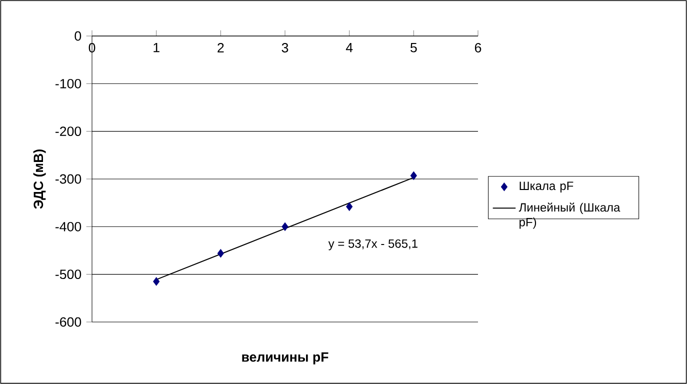  I want to click on y-tick-label: -100, so click(69, 83).